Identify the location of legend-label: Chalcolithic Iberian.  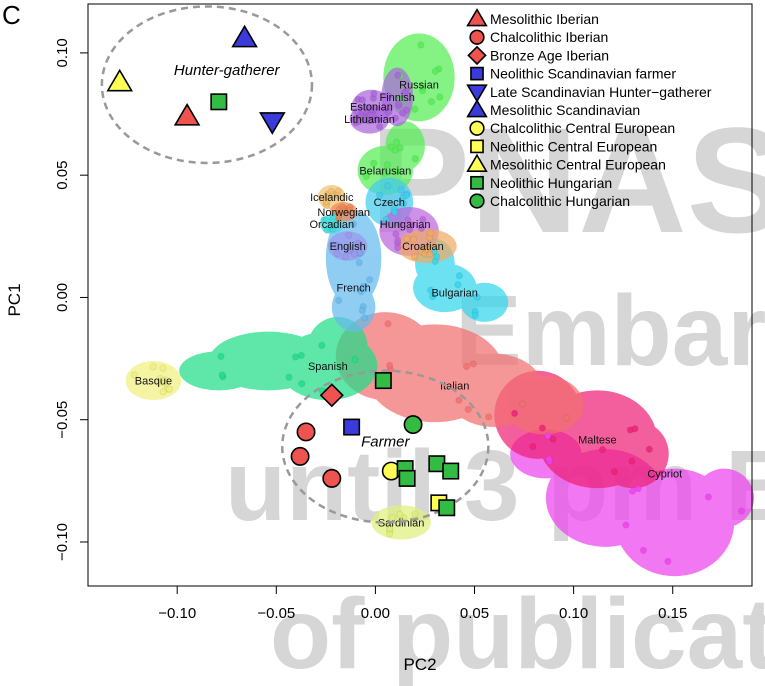
(549, 37).